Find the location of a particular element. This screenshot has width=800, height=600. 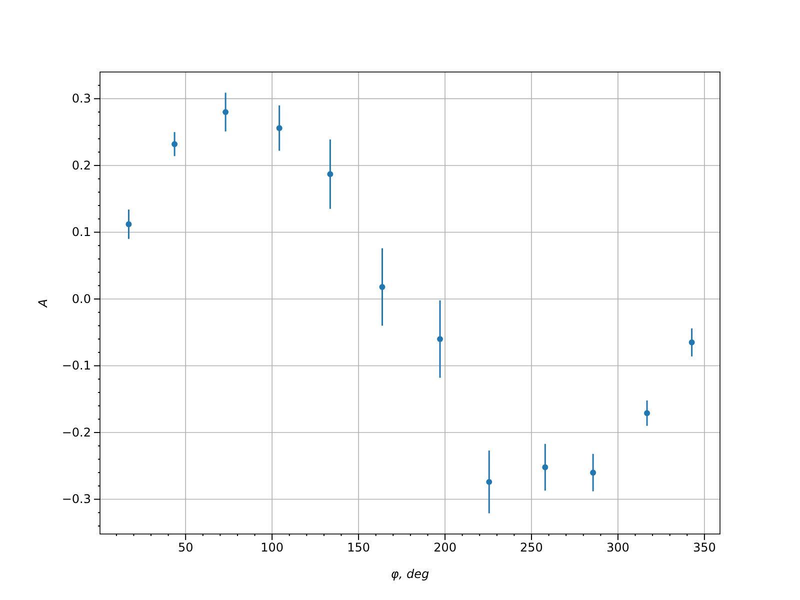

y-tick-label: −0.1 is located at coordinates (76, 365).